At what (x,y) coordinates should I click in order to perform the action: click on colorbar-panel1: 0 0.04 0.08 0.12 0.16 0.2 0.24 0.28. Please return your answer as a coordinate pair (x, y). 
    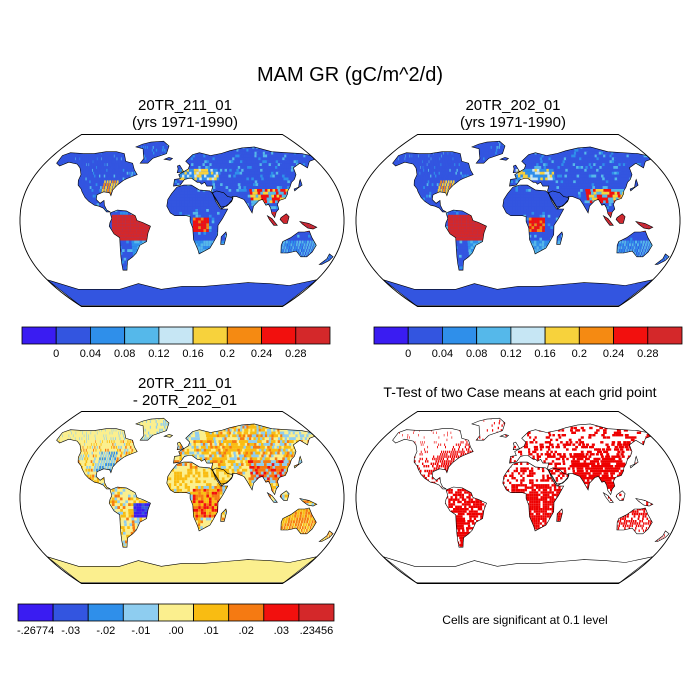
    Looking at the image, I should click on (176, 343).